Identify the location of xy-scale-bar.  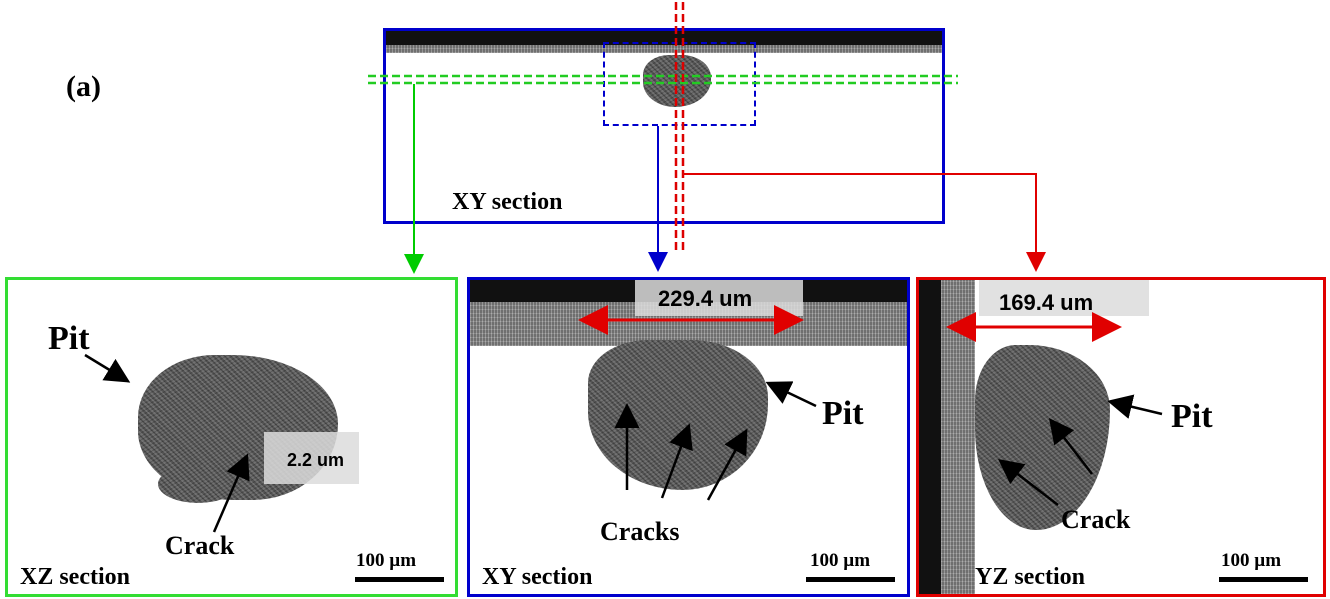
(850, 579).